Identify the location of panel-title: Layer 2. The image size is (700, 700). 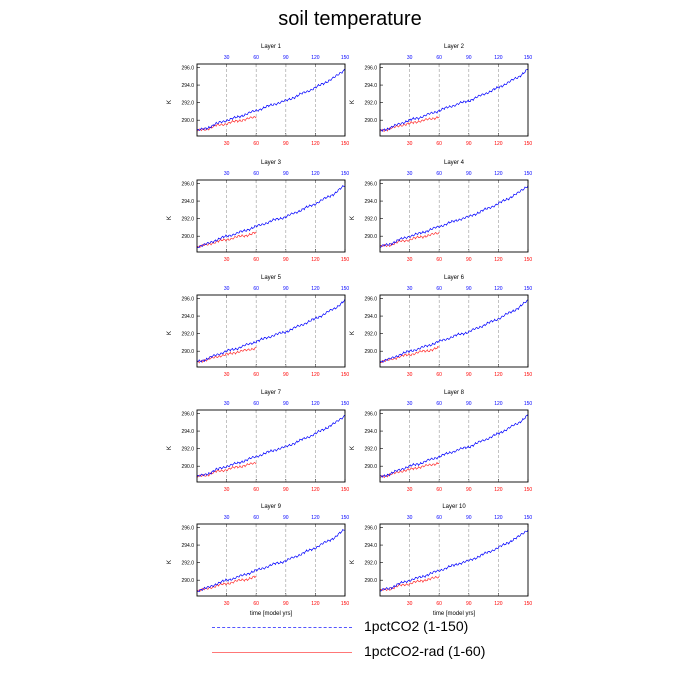
(454, 47).